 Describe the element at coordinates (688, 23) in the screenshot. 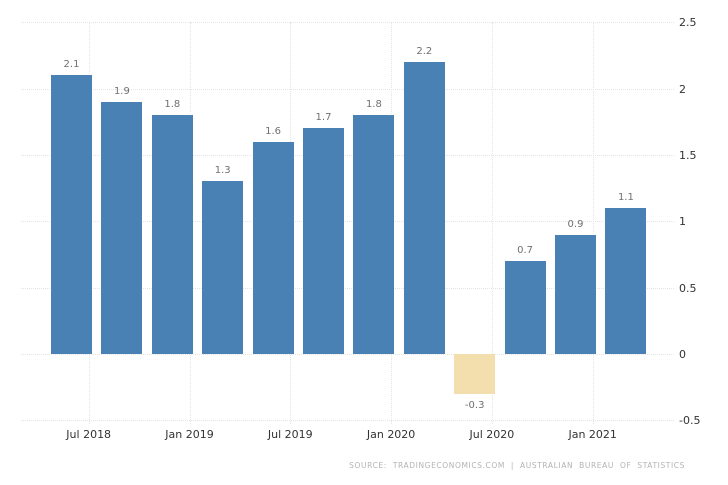

I see `y-axis-label: 2.5` at that location.